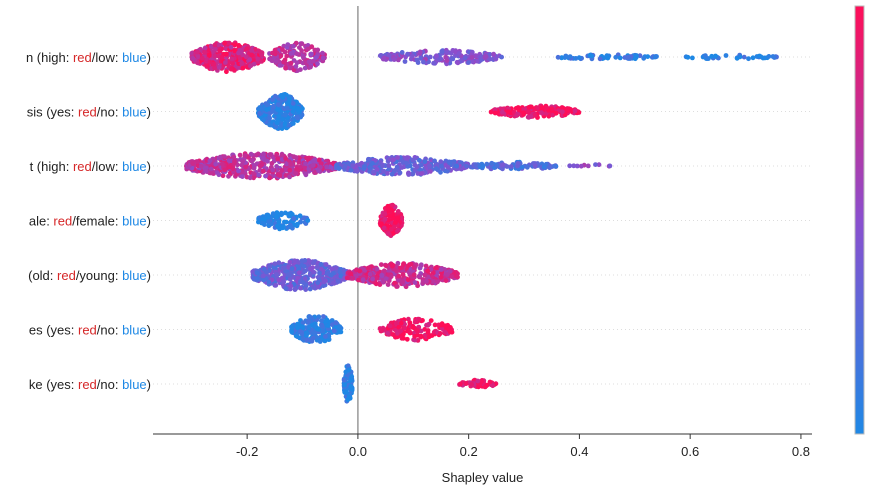  Describe the element at coordinates (97, 221) in the screenshot. I see `feature-label-part: /female:` at that location.